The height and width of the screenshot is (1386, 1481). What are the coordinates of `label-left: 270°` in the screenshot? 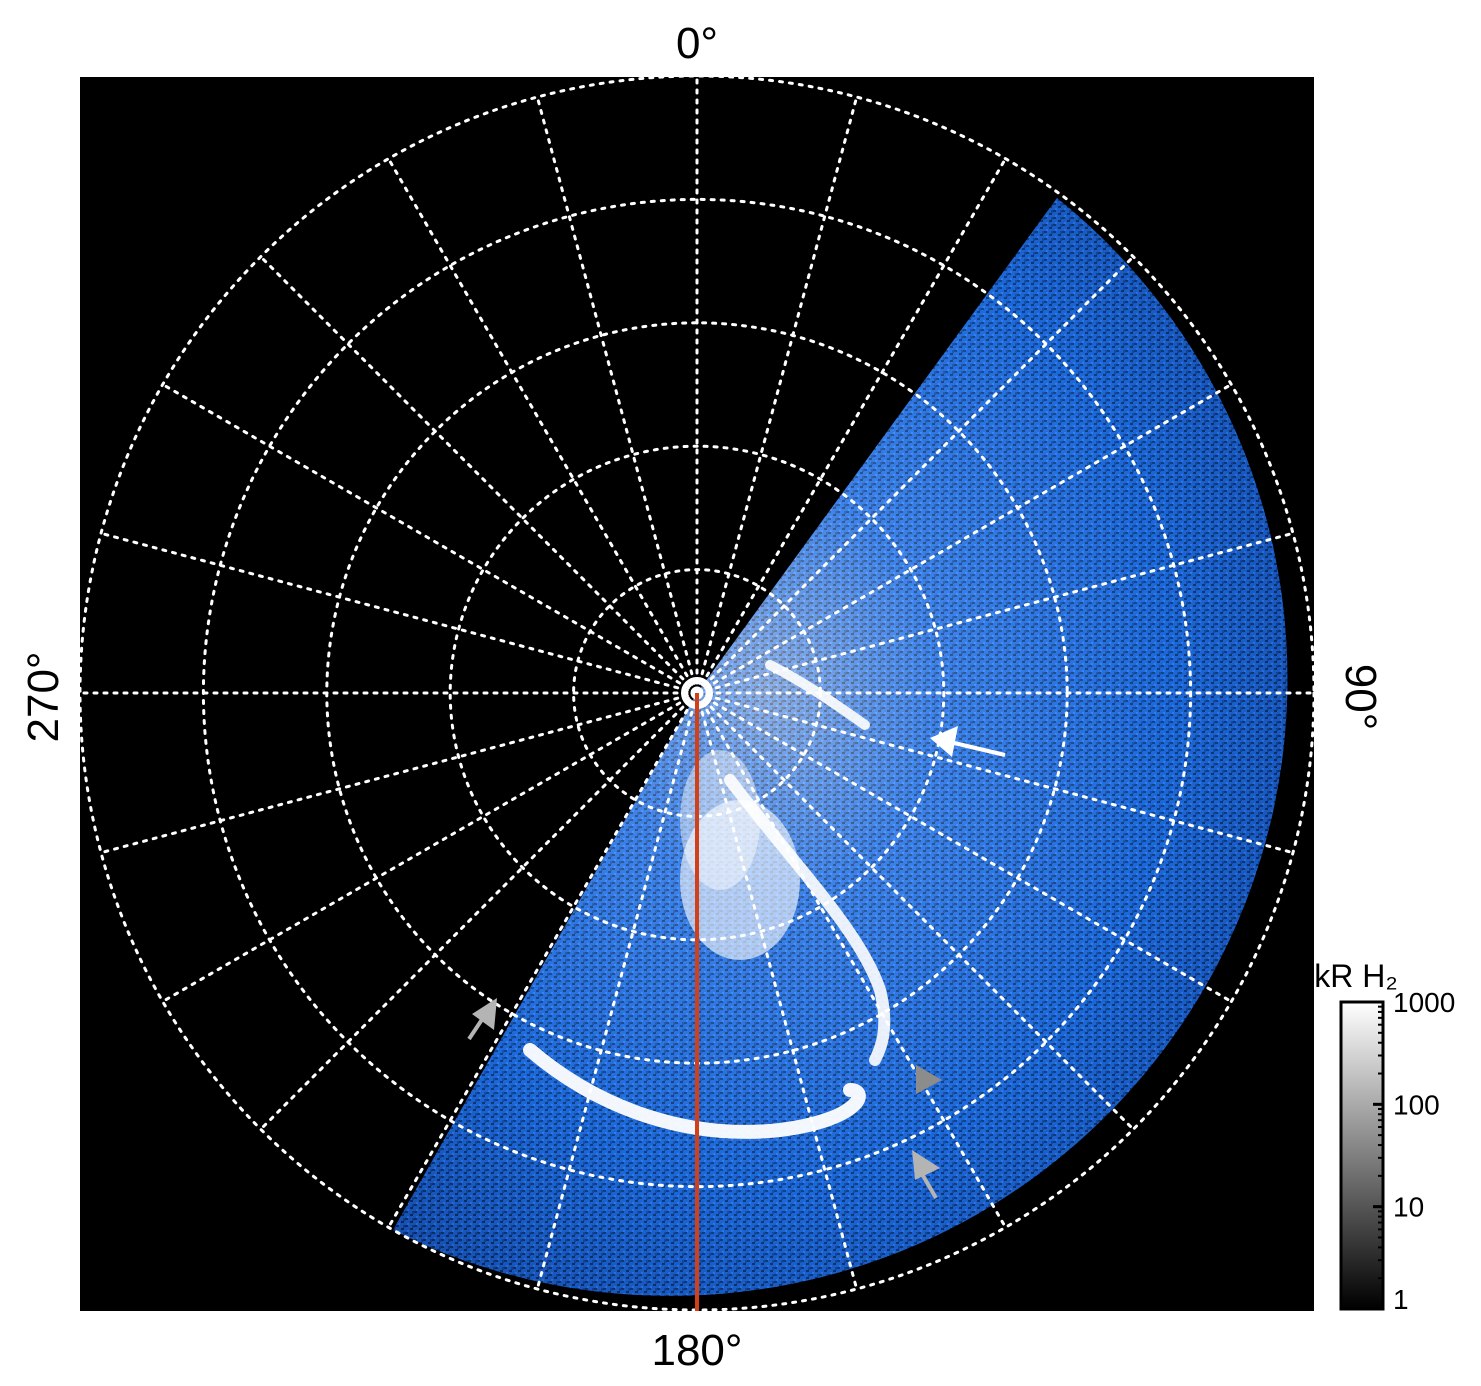 It's located at (43, 696).